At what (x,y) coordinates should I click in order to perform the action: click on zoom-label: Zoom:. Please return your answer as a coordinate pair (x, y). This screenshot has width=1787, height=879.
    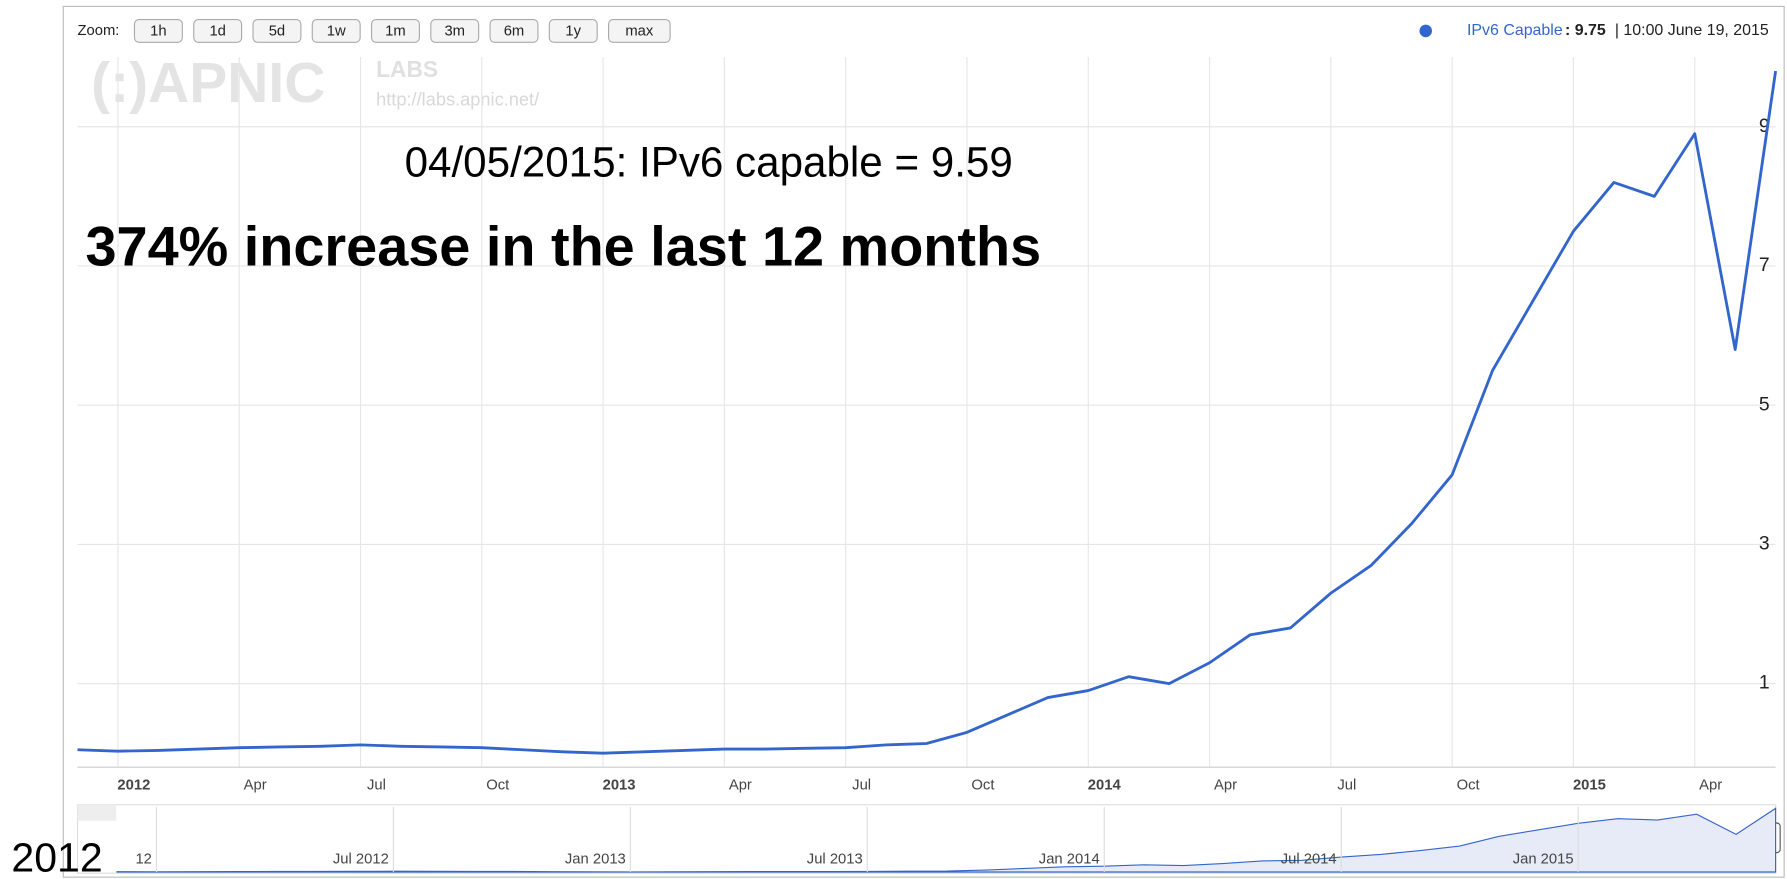
    Looking at the image, I should click on (98, 31).